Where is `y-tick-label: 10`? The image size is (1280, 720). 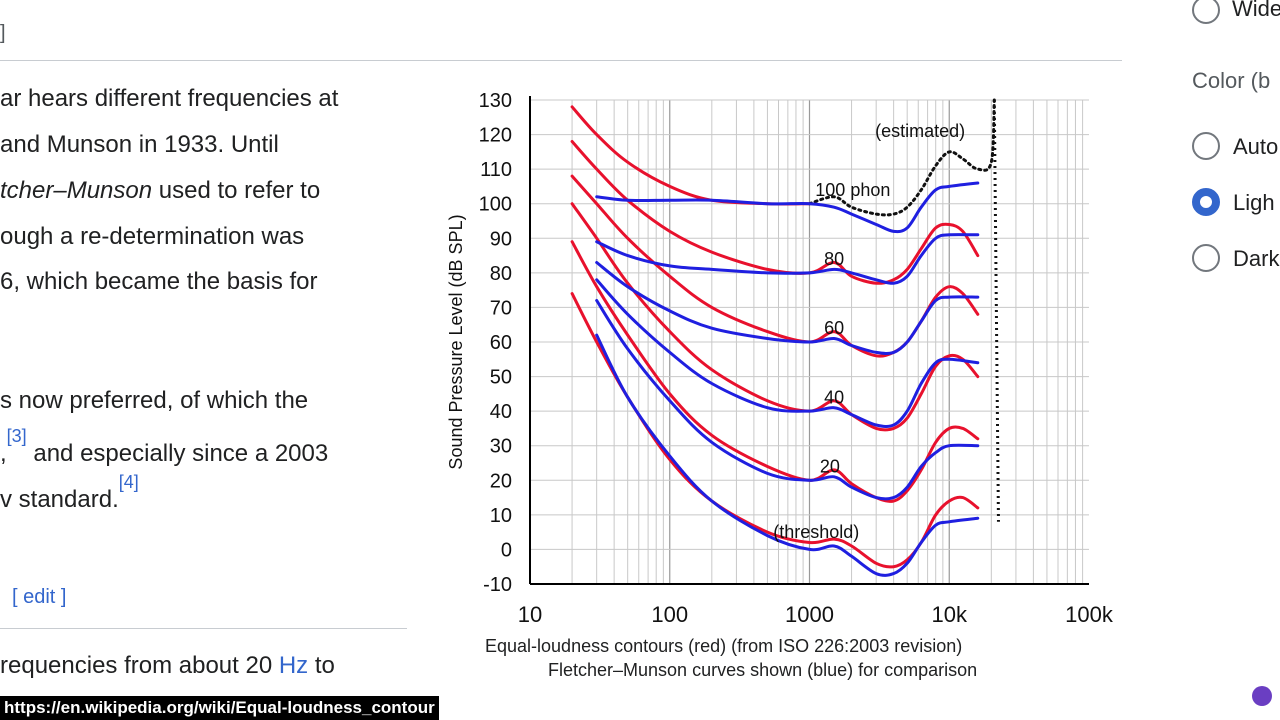 y-tick-label: 10 is located at coordinates (501, 516).